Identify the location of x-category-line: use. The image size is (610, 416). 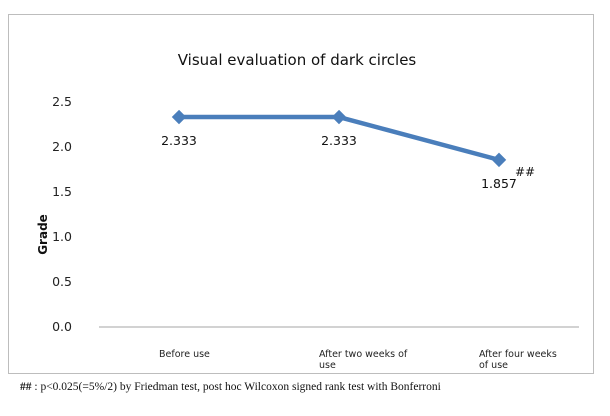
(327, 365).